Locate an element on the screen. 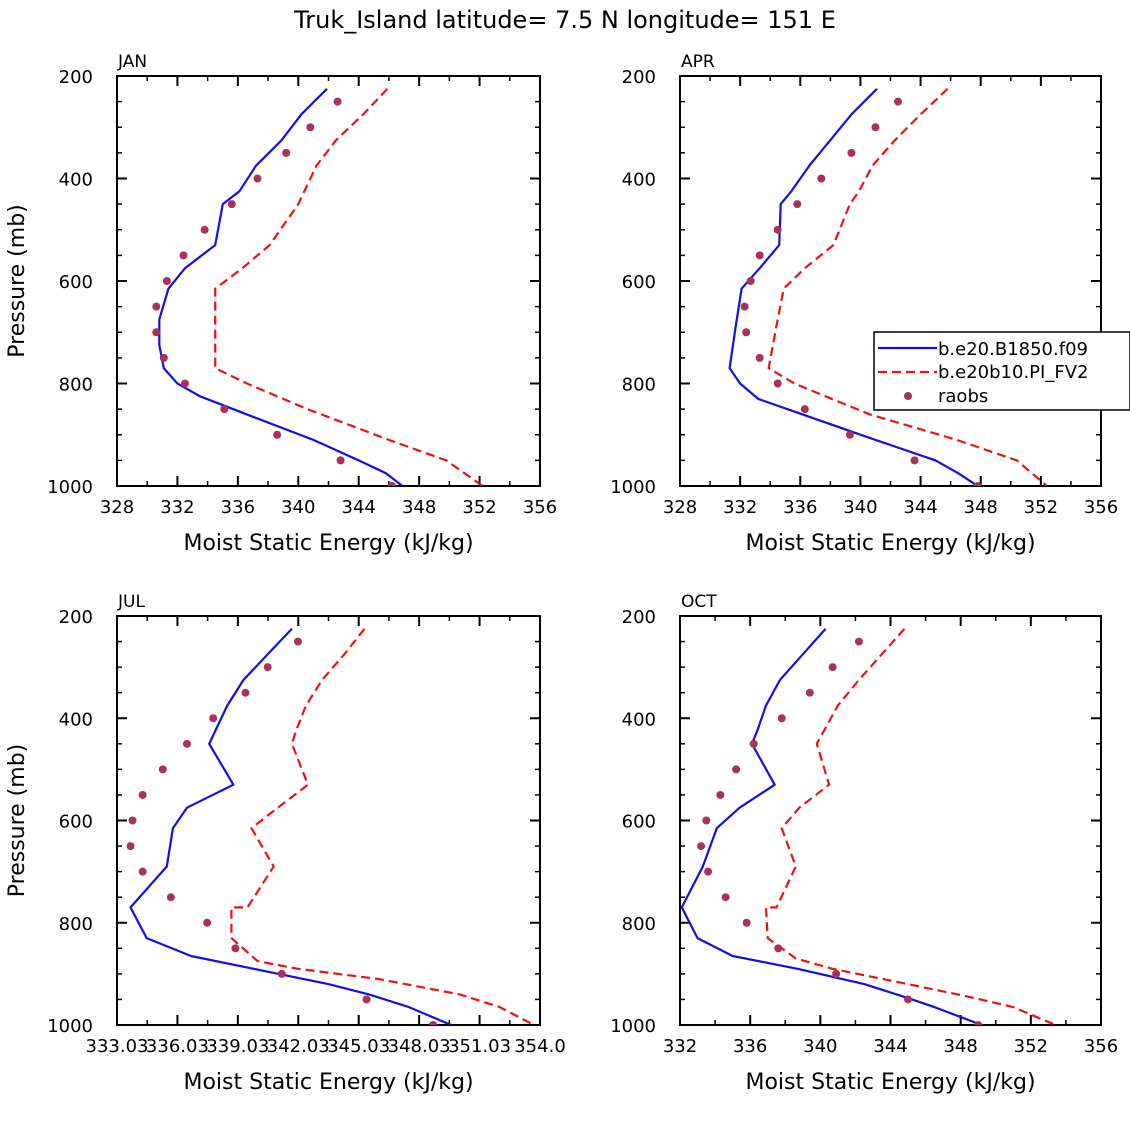 Image resolution: width=1130 pixels, height=1122 pixels. x-tick-label: 354.0 is located at coordinates (540, 1046).